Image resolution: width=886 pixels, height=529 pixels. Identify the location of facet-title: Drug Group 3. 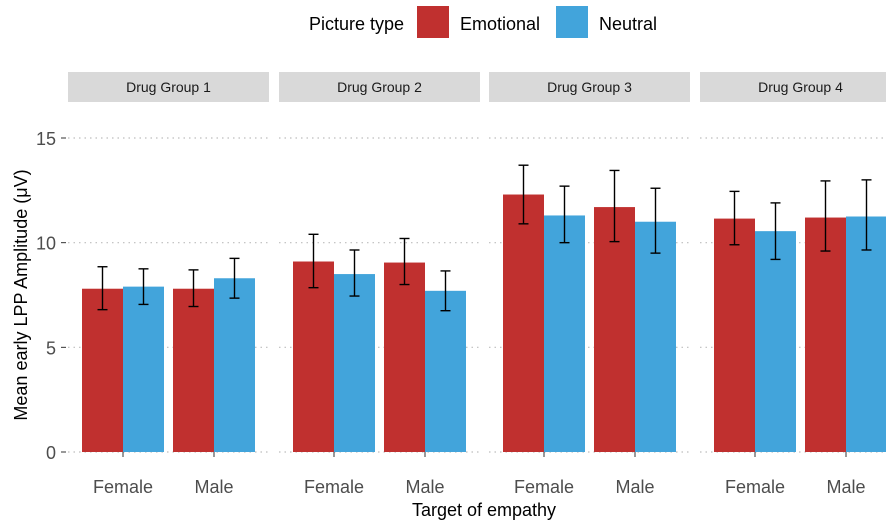
(589, 87).